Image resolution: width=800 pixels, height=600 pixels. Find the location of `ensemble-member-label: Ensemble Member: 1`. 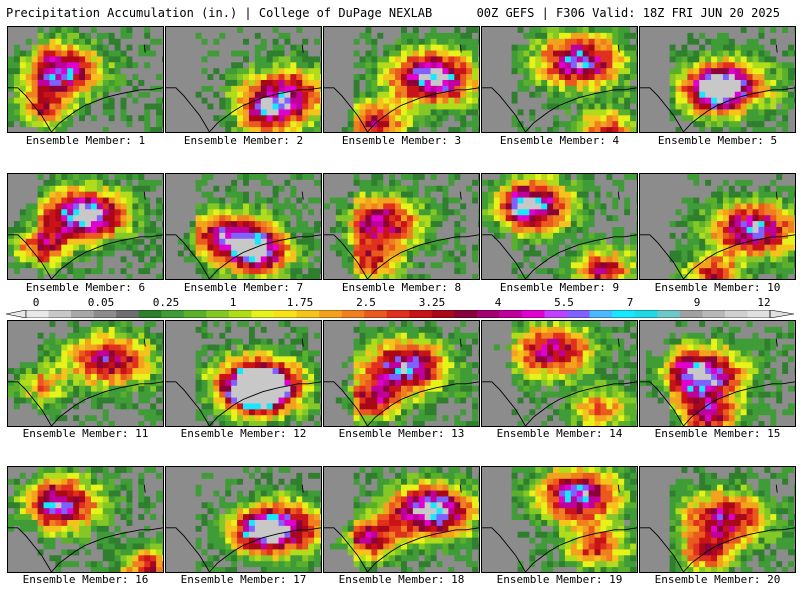

ensemble-member-label: Ensemble Member: 1 is located at coordinates (85, 140).